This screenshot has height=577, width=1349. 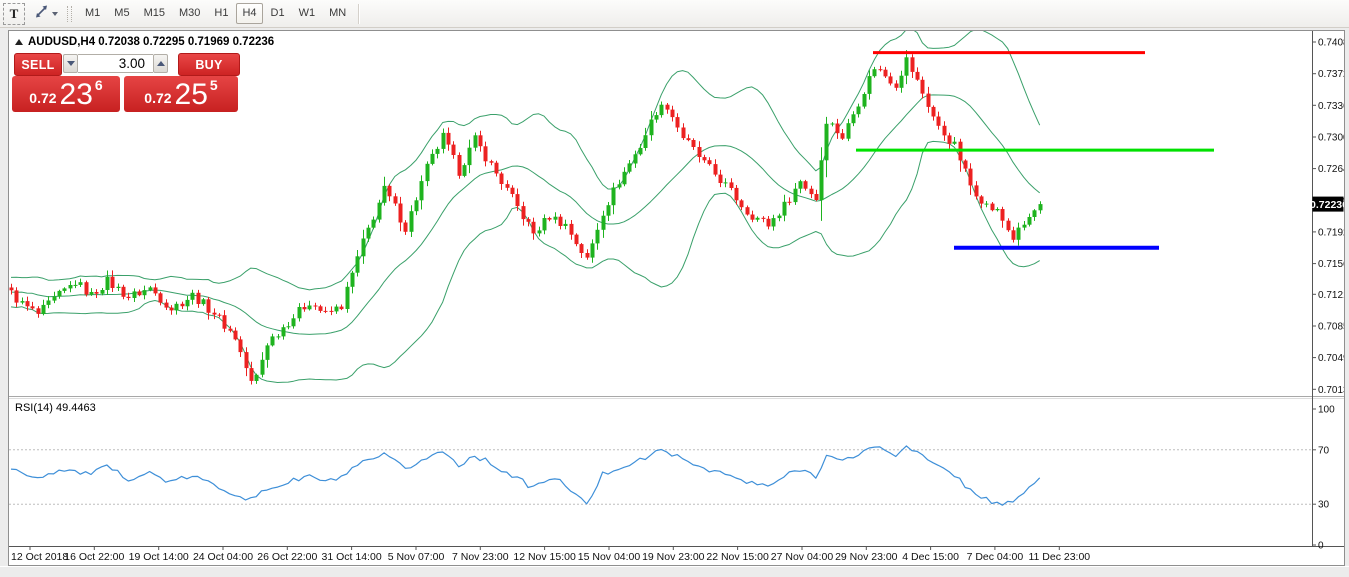 What do you see at coordinates (209, 64) in the screenshot?
I see `buy-button: BUY` at bounding box center [209, 64].